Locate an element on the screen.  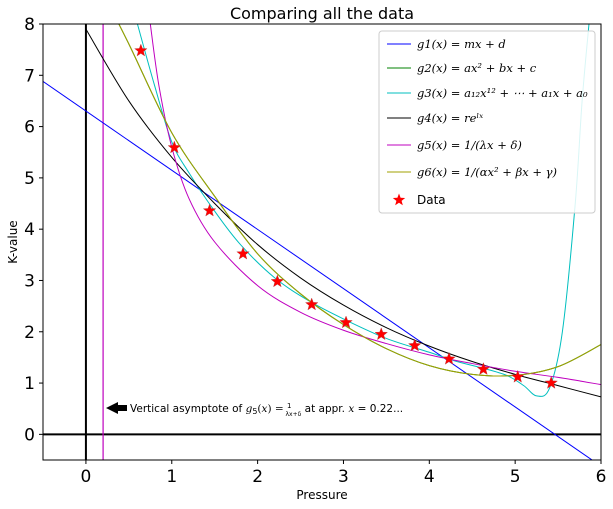
x-tick-label: 5 is located at coordinates (515, 477).